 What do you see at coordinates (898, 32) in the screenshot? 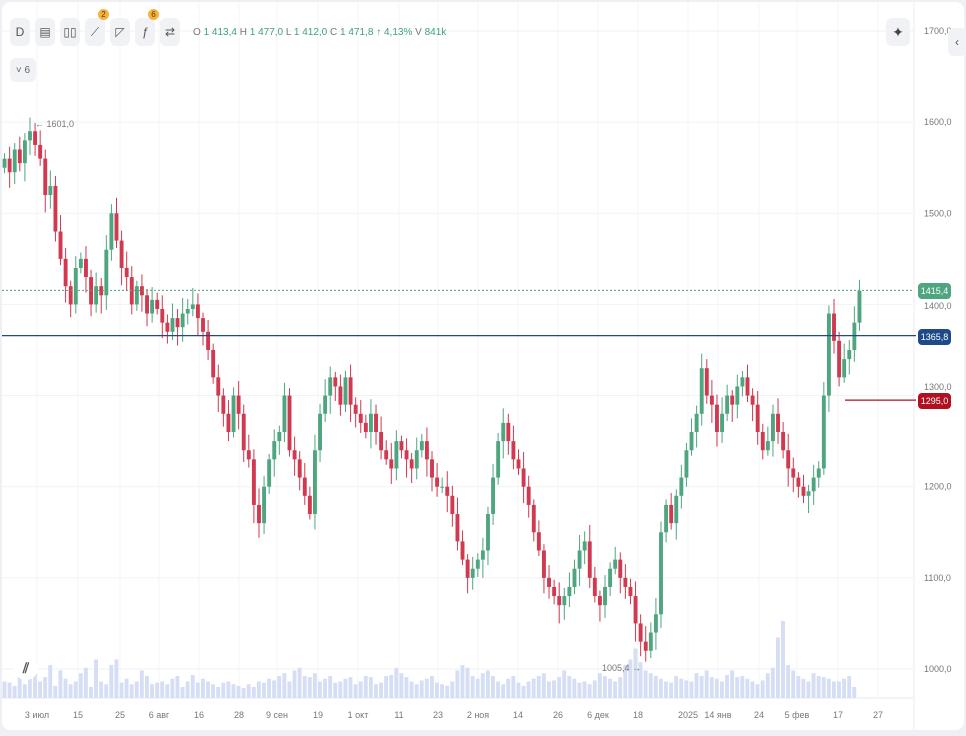
I see `ai-sparkle-icon: ✦` at bounding box center [898, 32].